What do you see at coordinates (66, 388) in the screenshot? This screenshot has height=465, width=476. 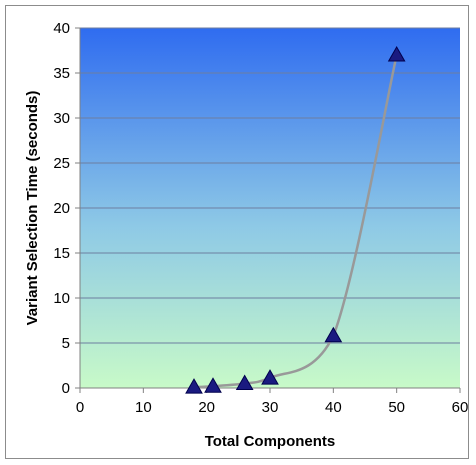 I see `y-tick-label: 0` at bounding box center [66, 388].